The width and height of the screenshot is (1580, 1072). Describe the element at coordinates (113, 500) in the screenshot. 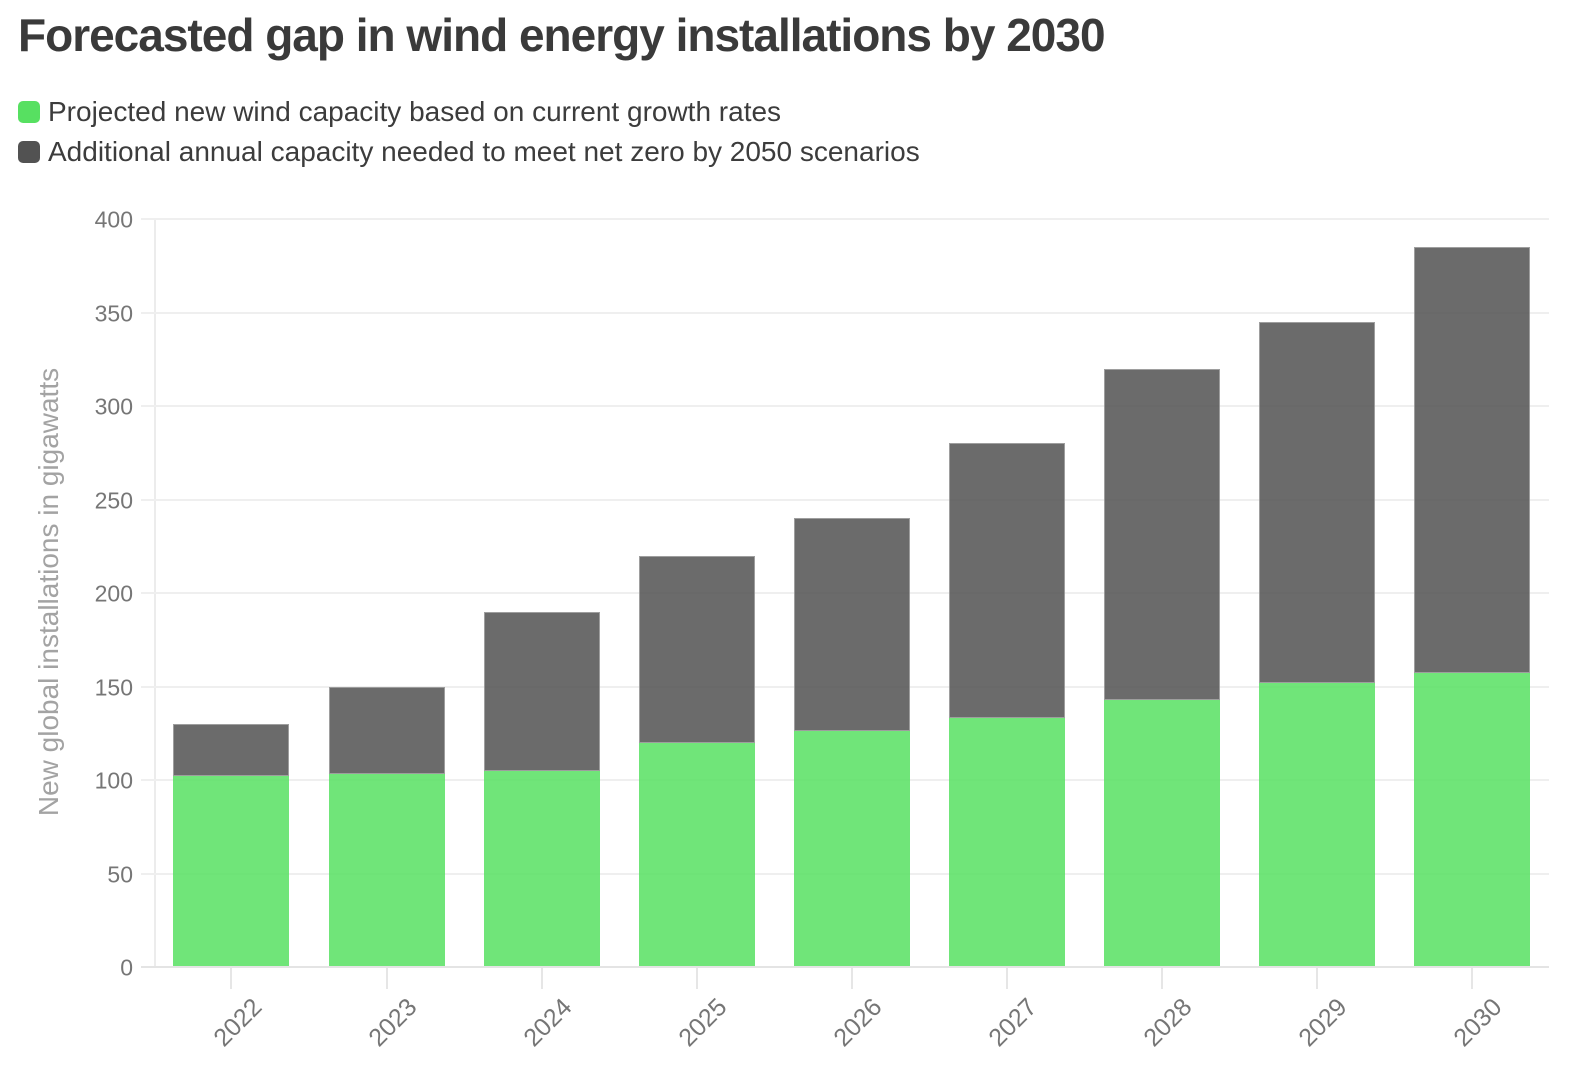

I see `y-axis-tick-label-250: 250` at that location.